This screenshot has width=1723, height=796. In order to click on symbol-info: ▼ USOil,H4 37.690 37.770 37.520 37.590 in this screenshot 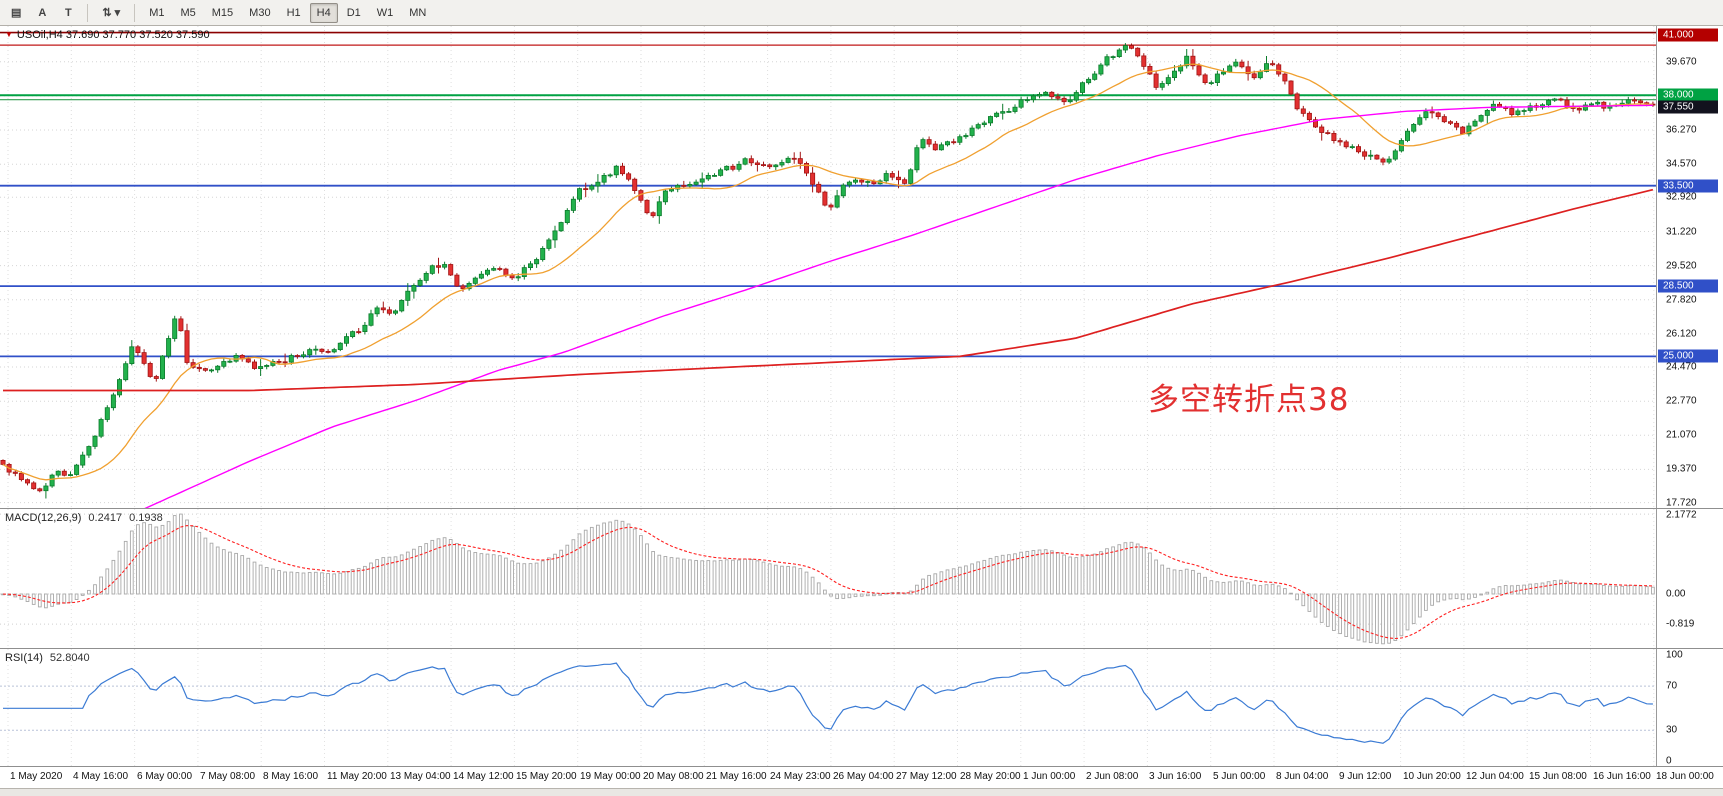, I will do `click(107, 35)`.